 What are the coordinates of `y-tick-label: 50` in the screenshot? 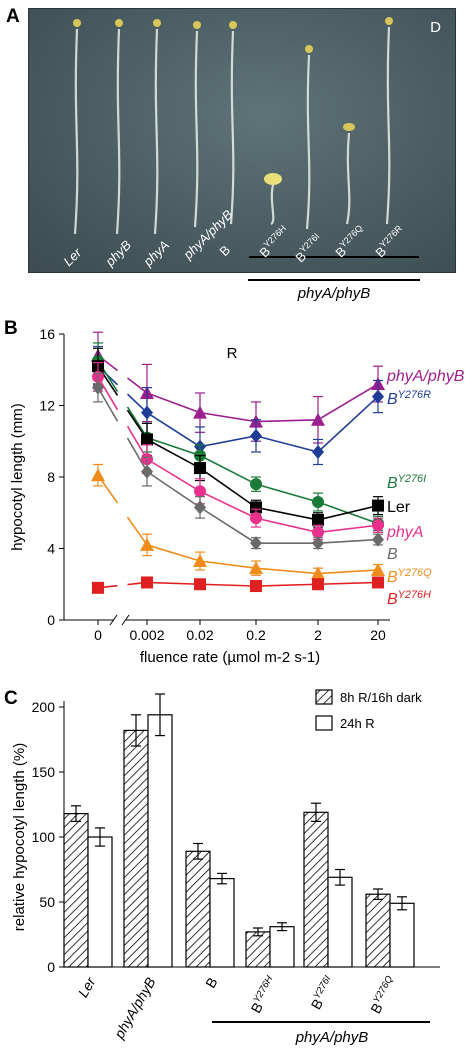 It's located at (47, 902).